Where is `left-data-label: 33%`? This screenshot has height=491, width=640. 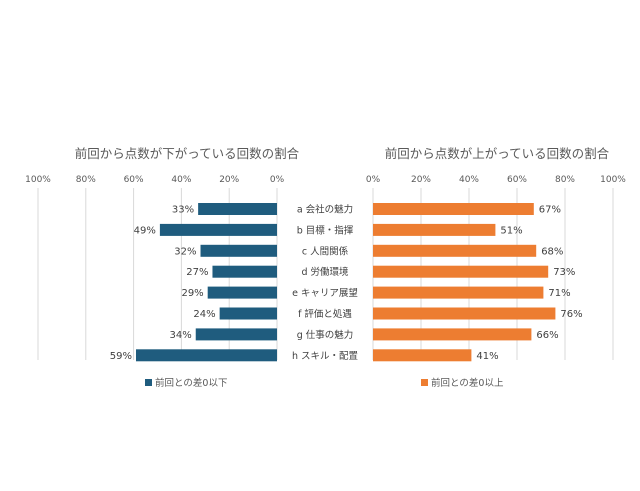 left-data-label: 33% is located at coordinates (183, 210).